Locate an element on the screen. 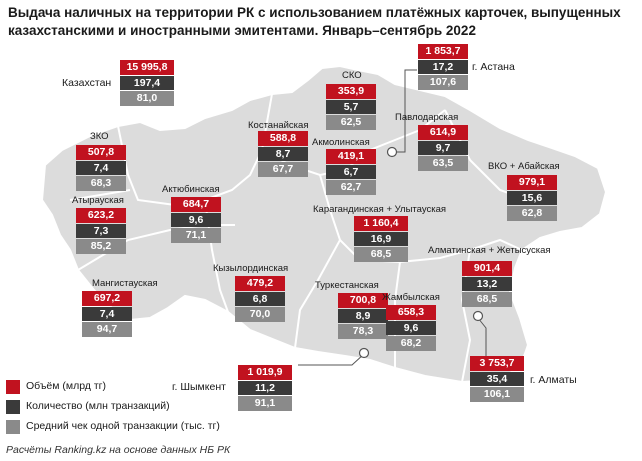  turkestan-data: 700,8 8,9 78,3 is located at coordinates (363, 316).